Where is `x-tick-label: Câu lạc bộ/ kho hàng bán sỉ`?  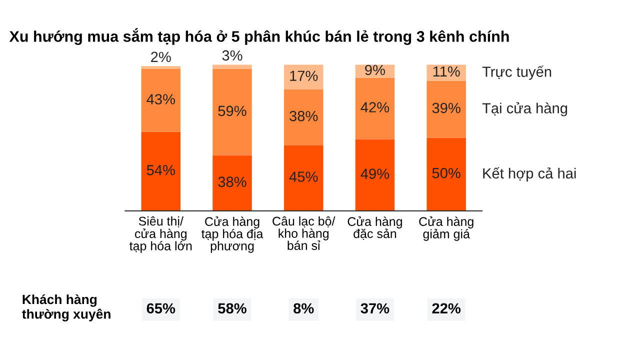 x-tick-label: Câu lạc bộ/ kho hàng bán sỉ is located at coordinates (304, 233).